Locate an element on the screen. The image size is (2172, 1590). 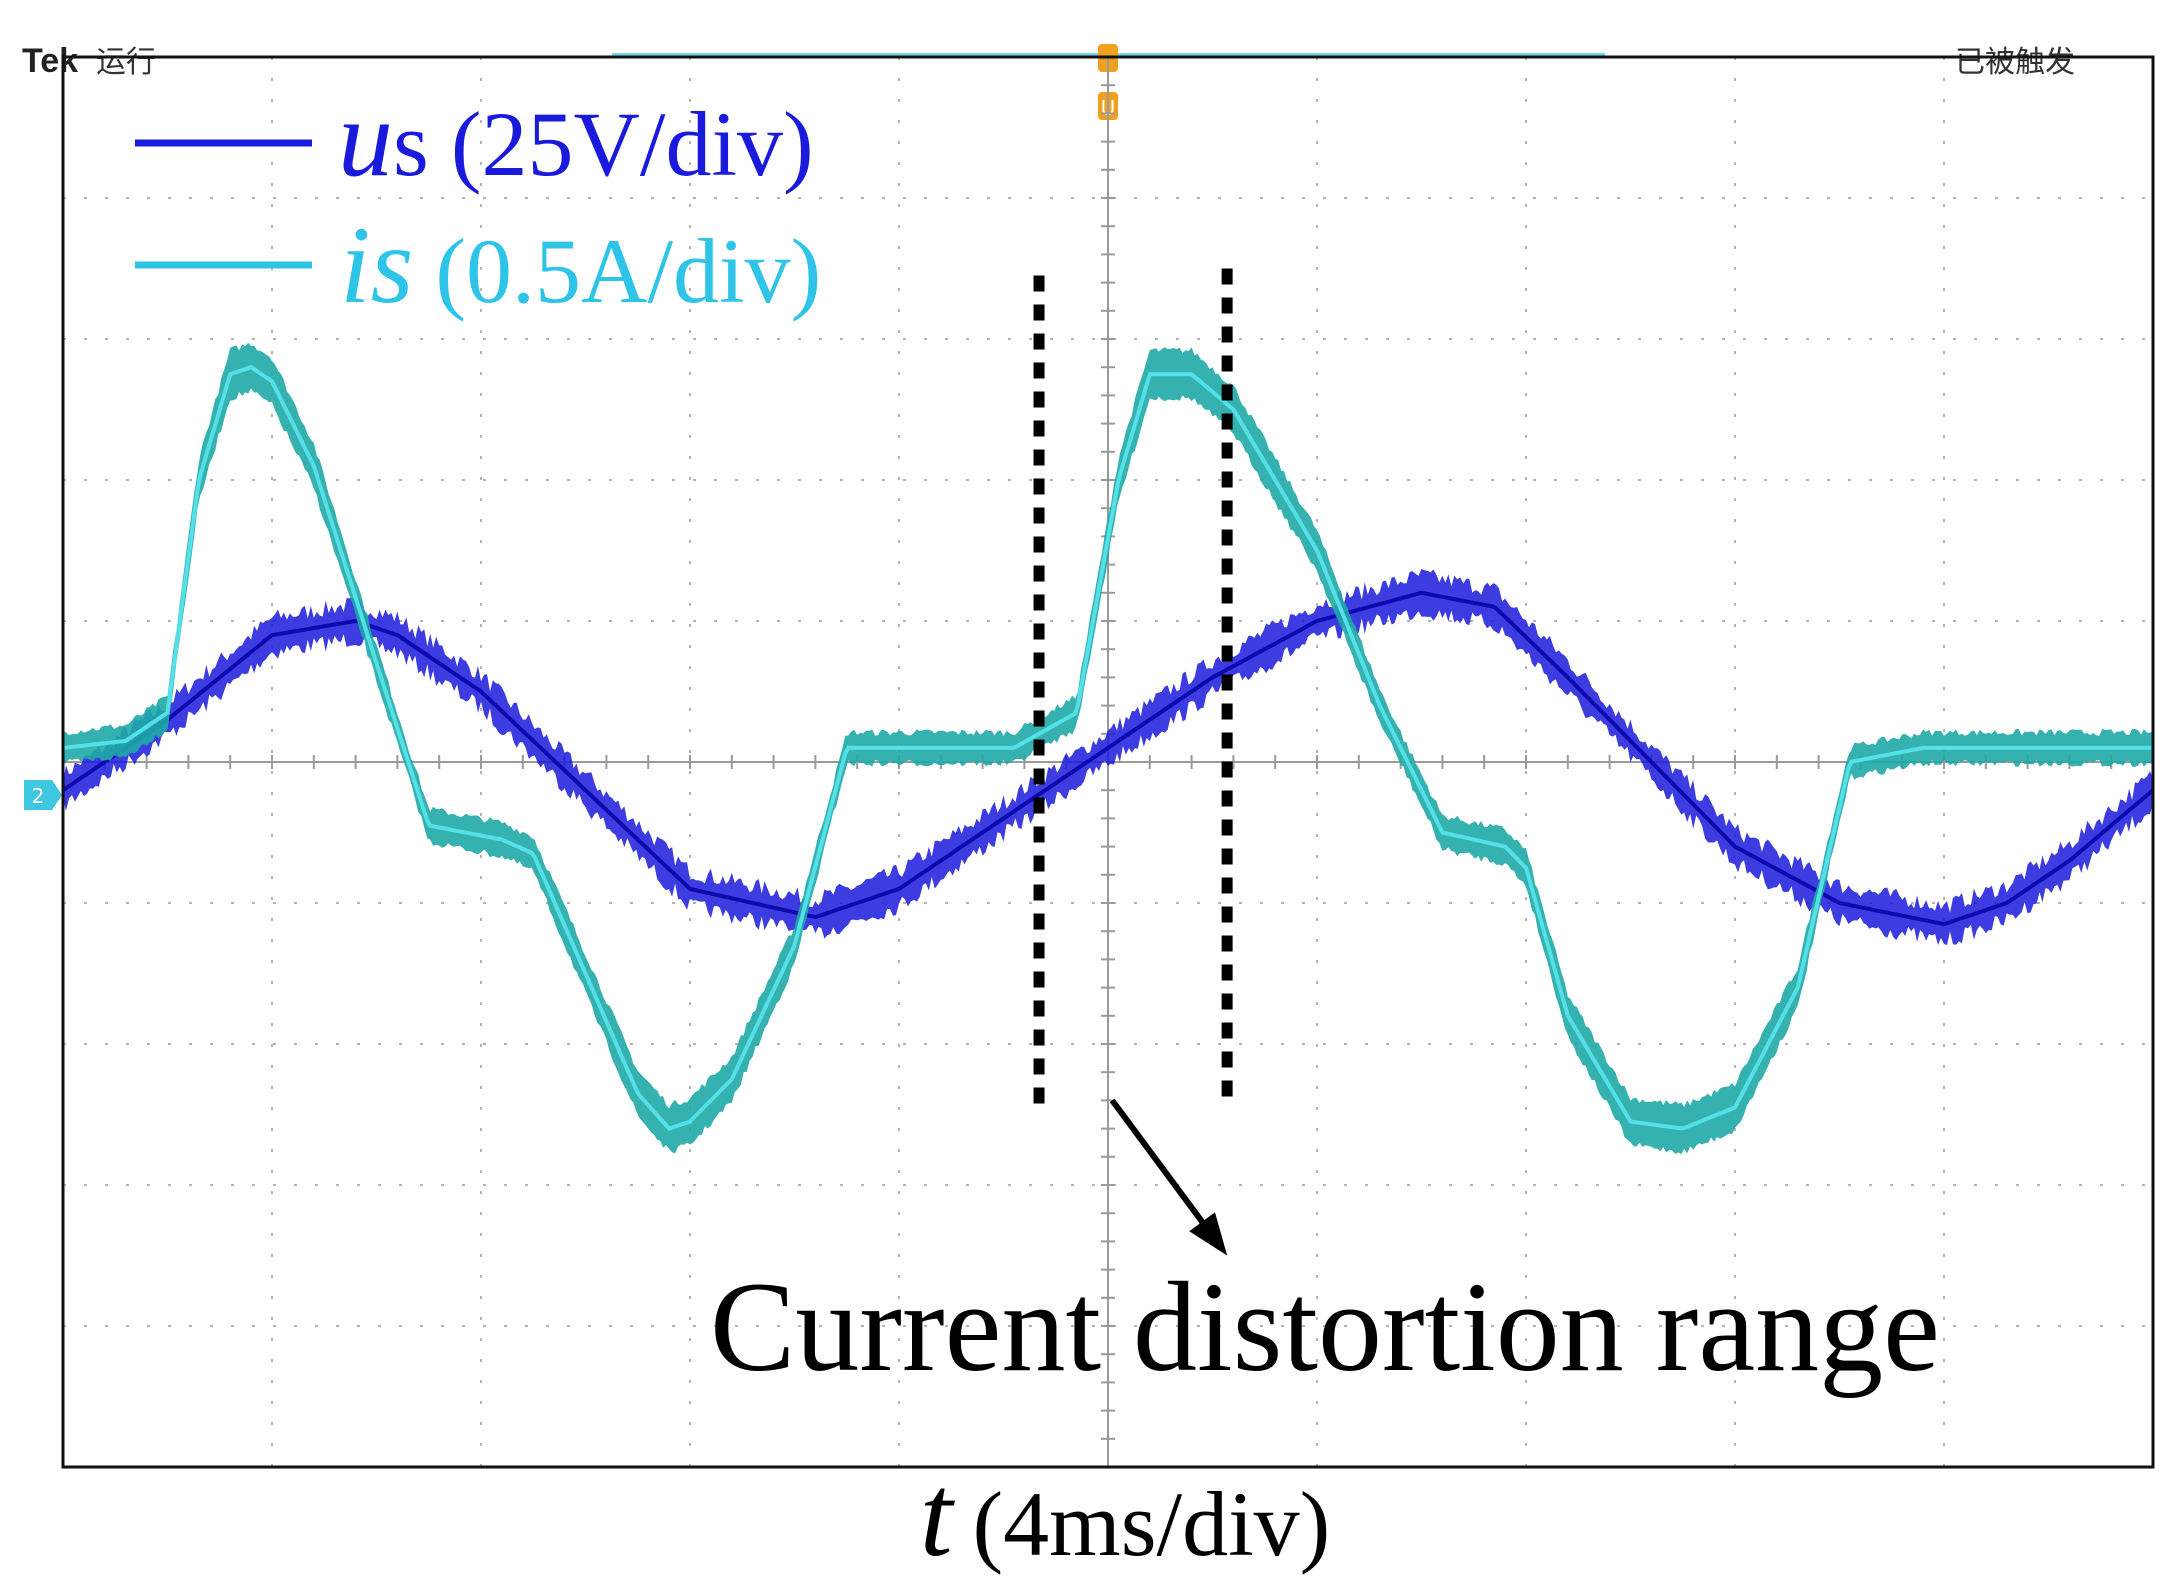
scope-trigger-status: 已被触发 is located at coordinates (2015, 62).